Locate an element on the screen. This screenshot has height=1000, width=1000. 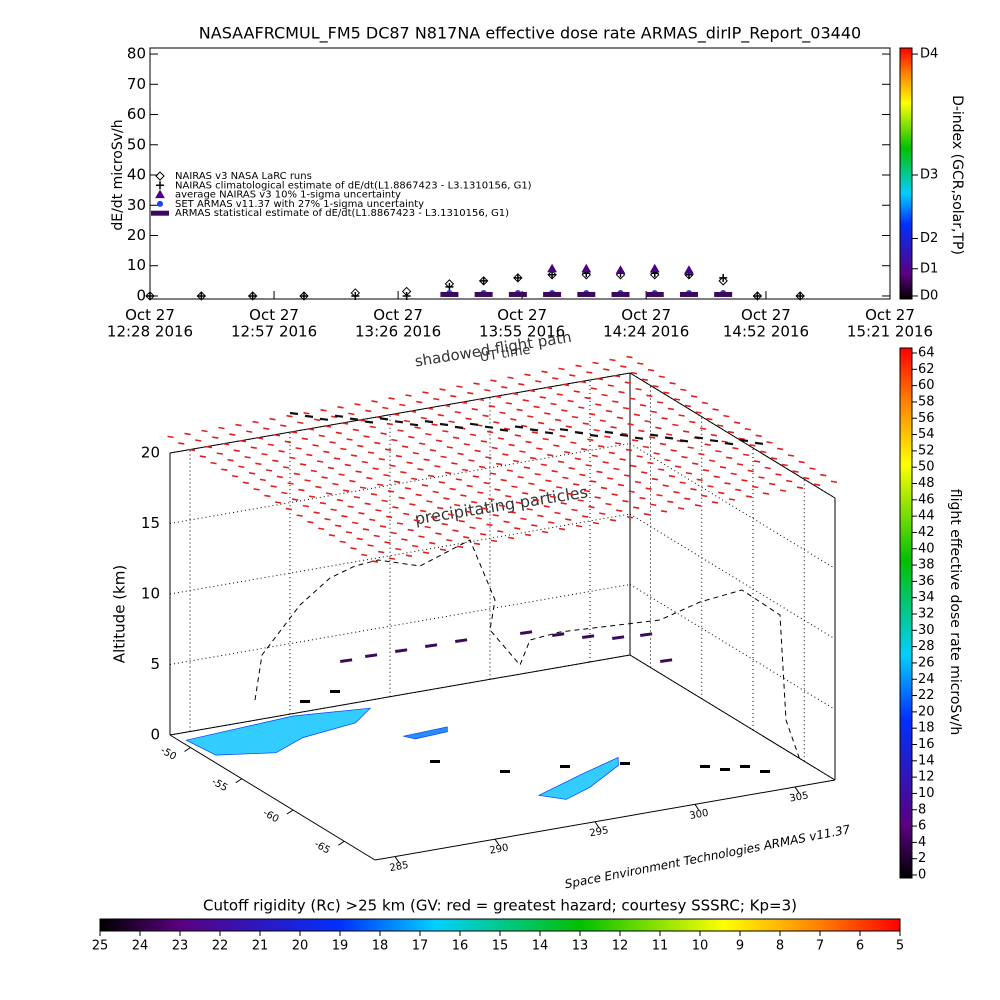
colorbar-tick-label: 44 is located at coordinates (926, 516).